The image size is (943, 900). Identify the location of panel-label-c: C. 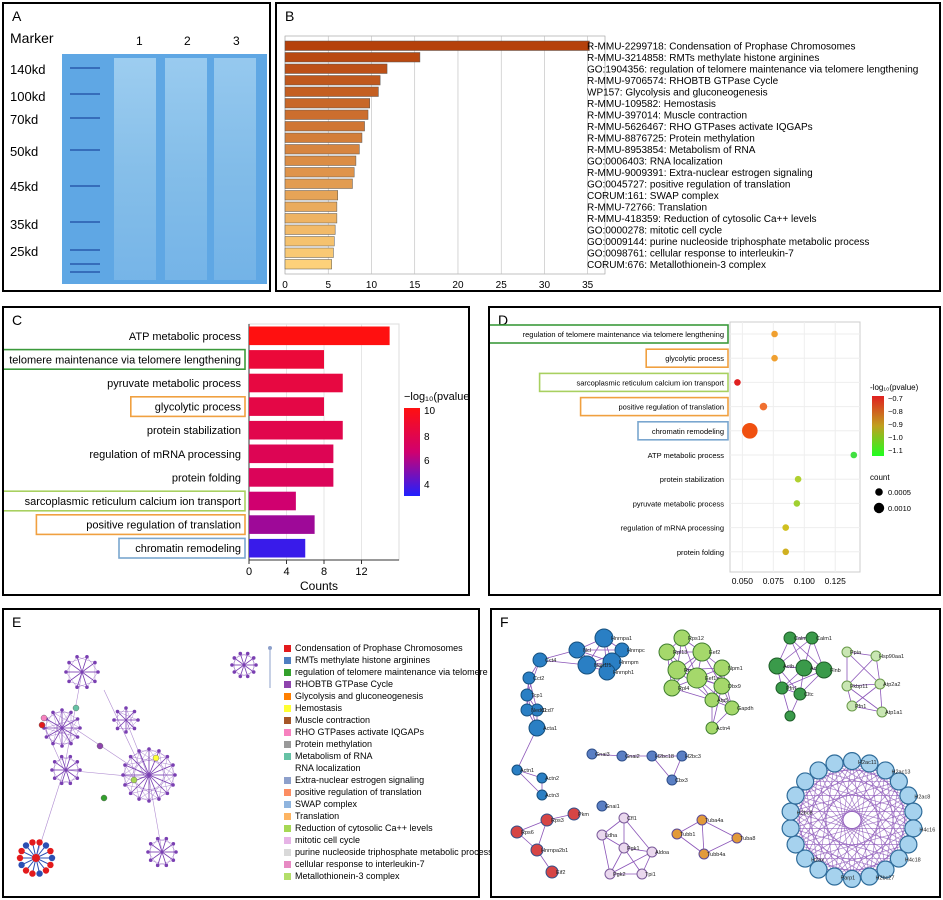
(17, 320).